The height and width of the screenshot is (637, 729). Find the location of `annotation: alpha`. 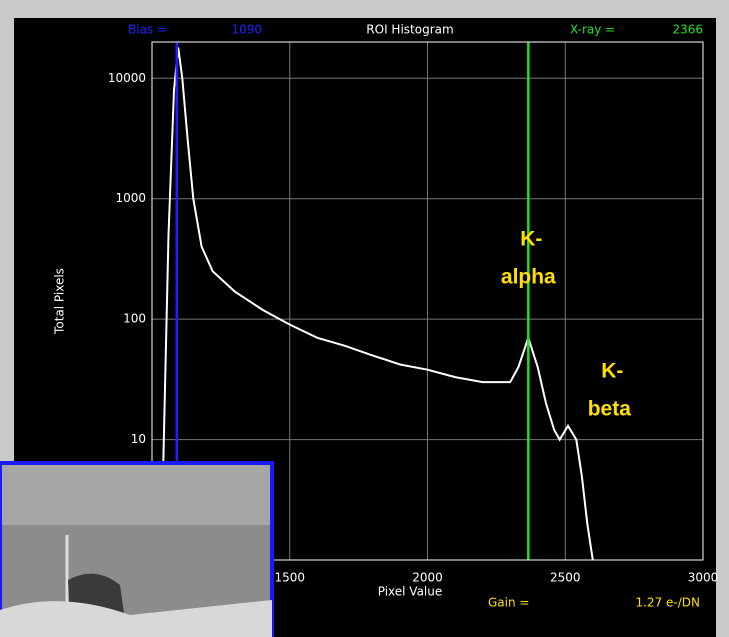

annotation: alpha is located at coordinates (528, 277).